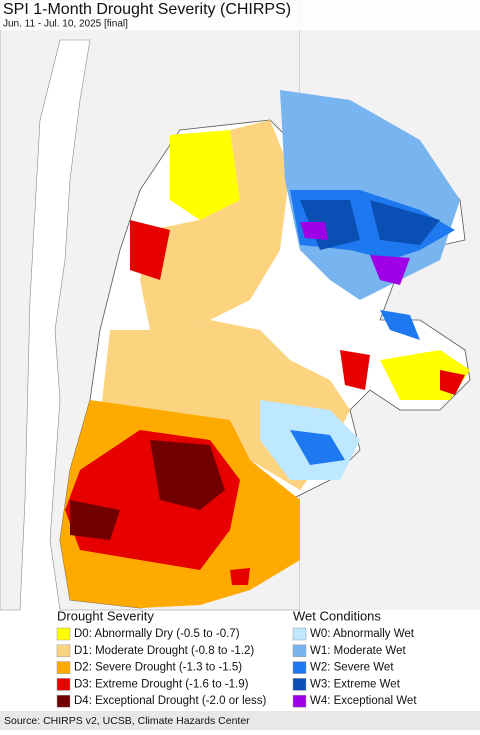 Image resolution: width=480 pixels, height=735 pixels. What do you see at coordinates (363, 701) in the screenshot?
I see `legend-label: W4: Exceptional Wet` at bounding box center [363, 701].